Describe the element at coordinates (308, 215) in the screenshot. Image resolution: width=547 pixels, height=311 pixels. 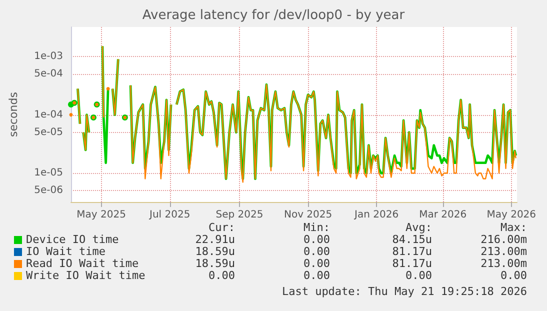
I see `x-tick-label: Nov 2025` at that location.